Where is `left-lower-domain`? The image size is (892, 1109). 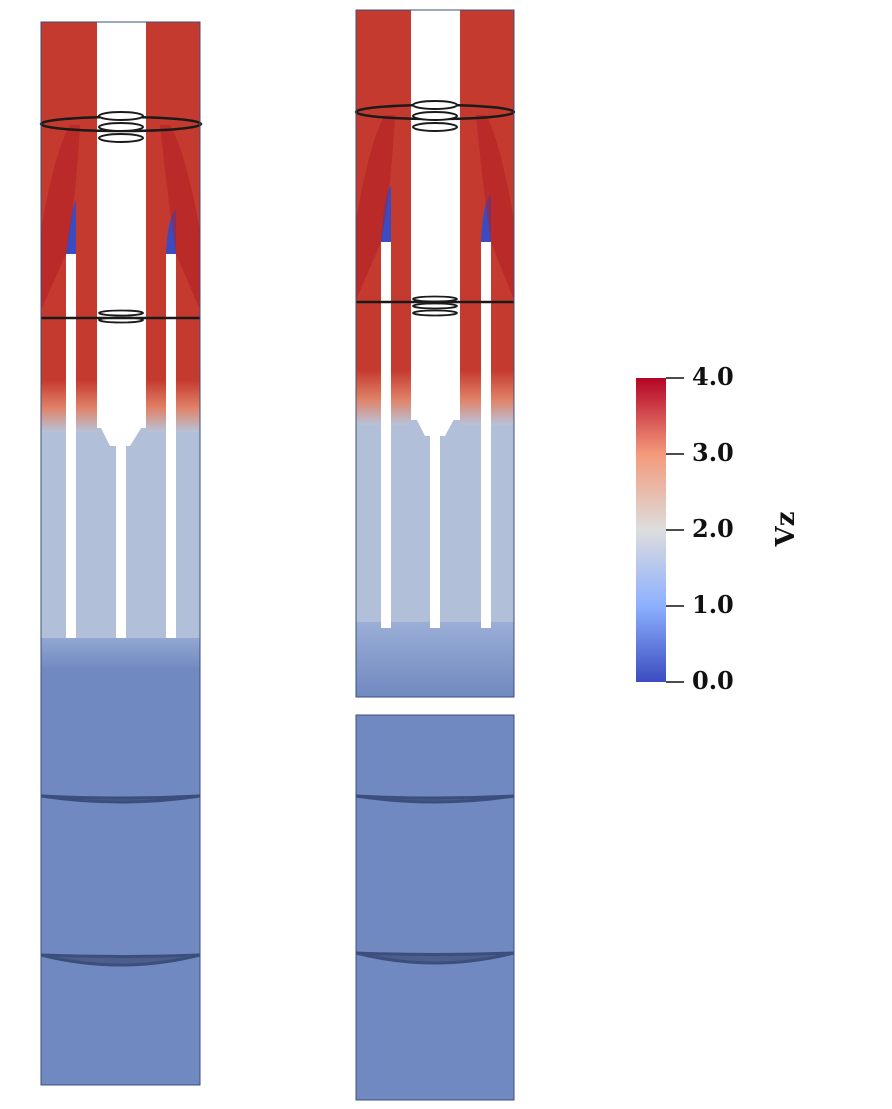 left-lower-domain is located at coordinates (120, 861).